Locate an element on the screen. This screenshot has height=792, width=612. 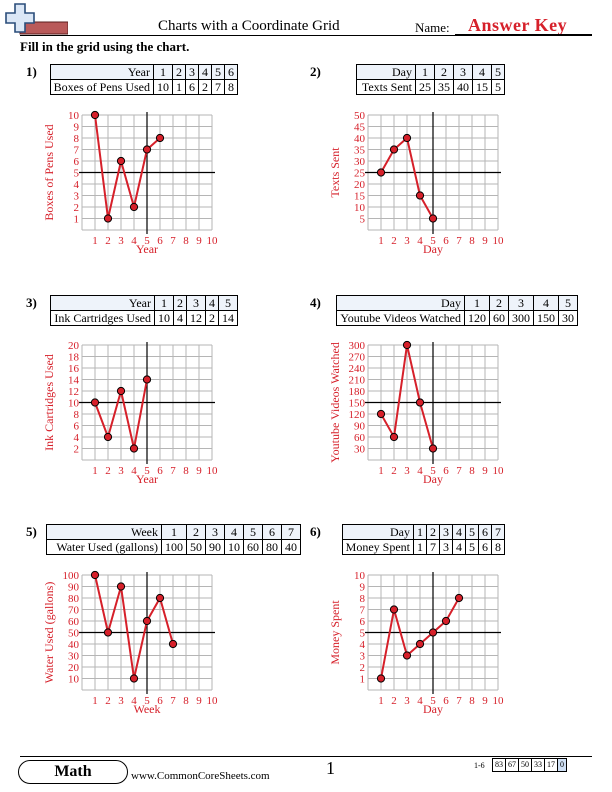
table-cell: 15 is located at coordinates (482, 87).